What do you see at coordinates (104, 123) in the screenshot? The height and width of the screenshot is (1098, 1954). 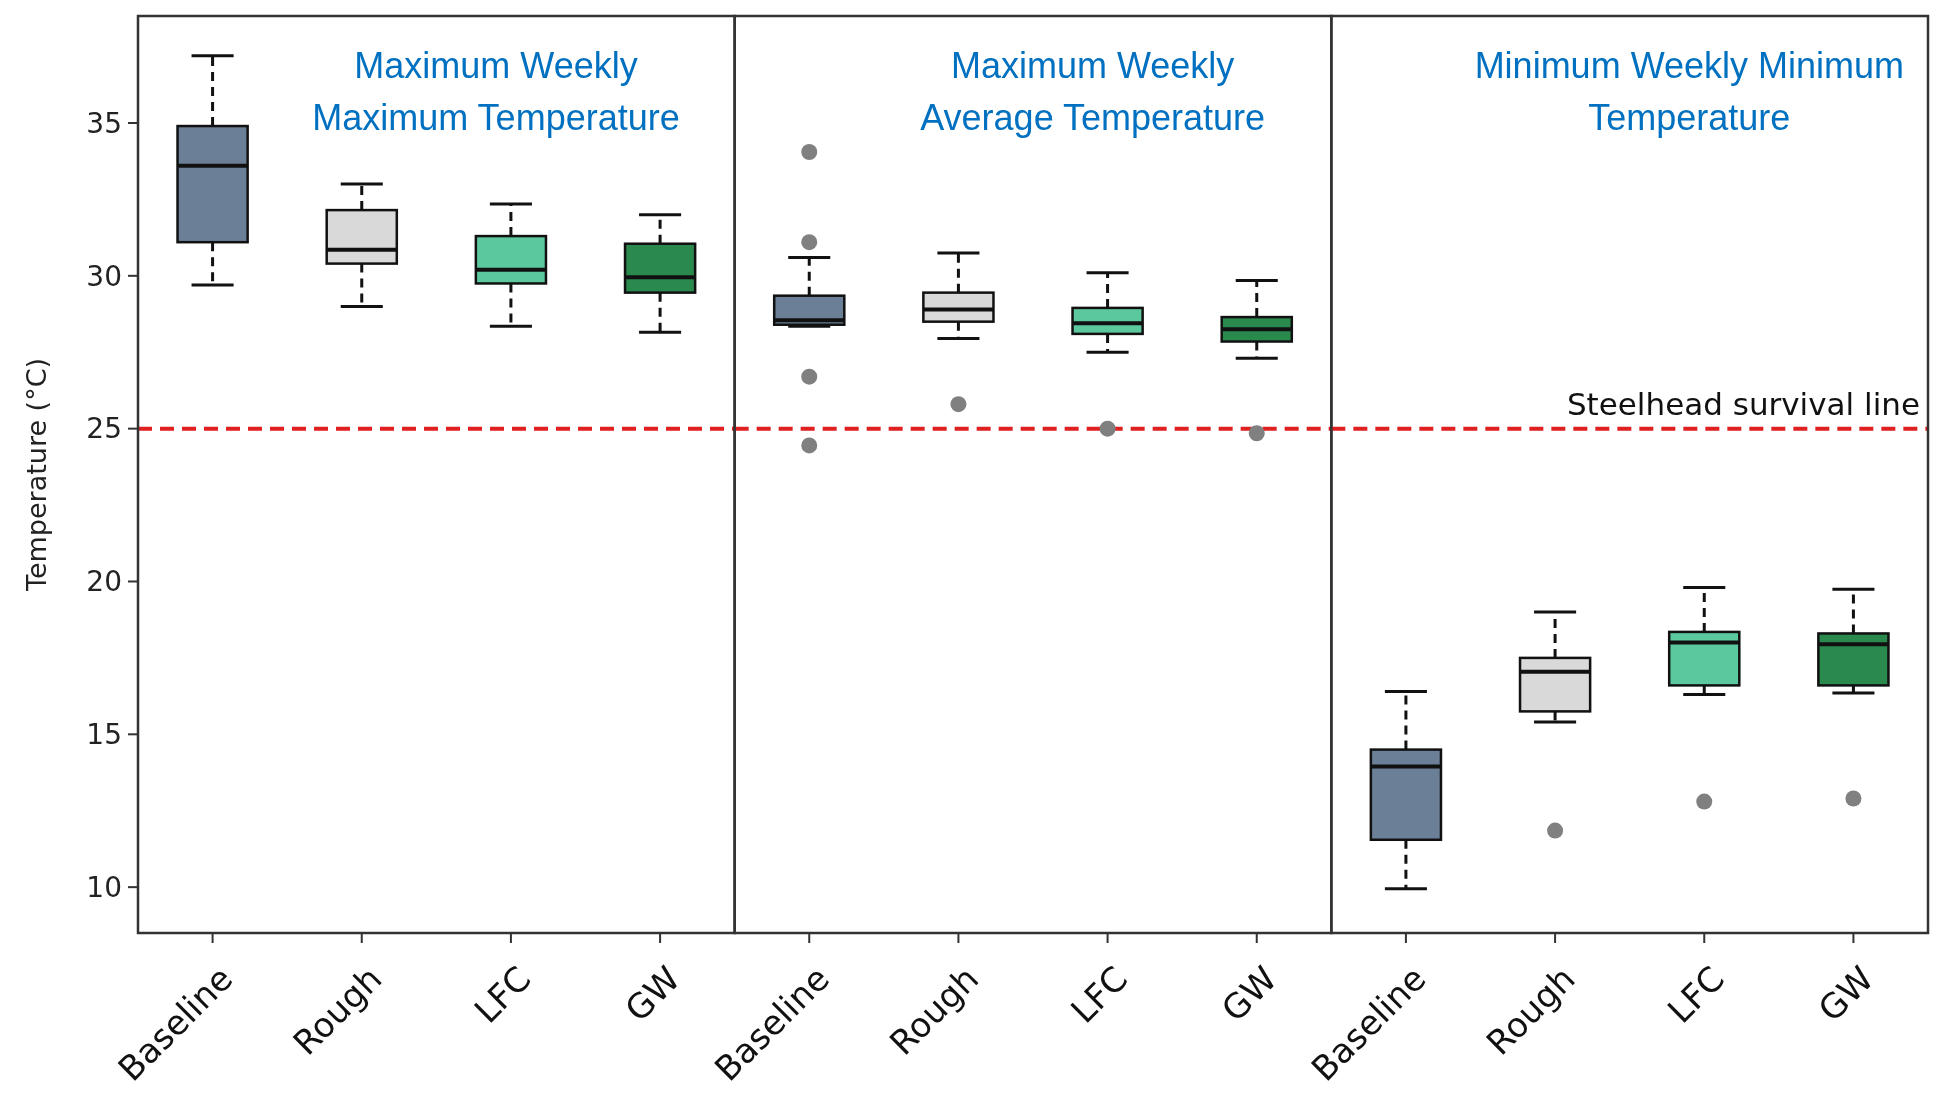 I see `y-tick-label: 35` at bounding box center [104, 123].